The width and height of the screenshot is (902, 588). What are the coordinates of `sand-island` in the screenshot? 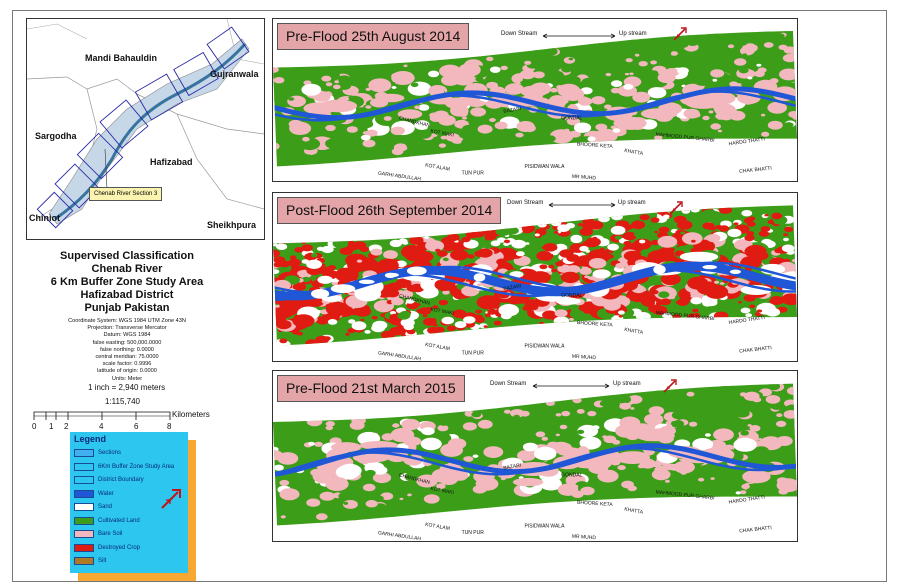 It's located at (366, 281).